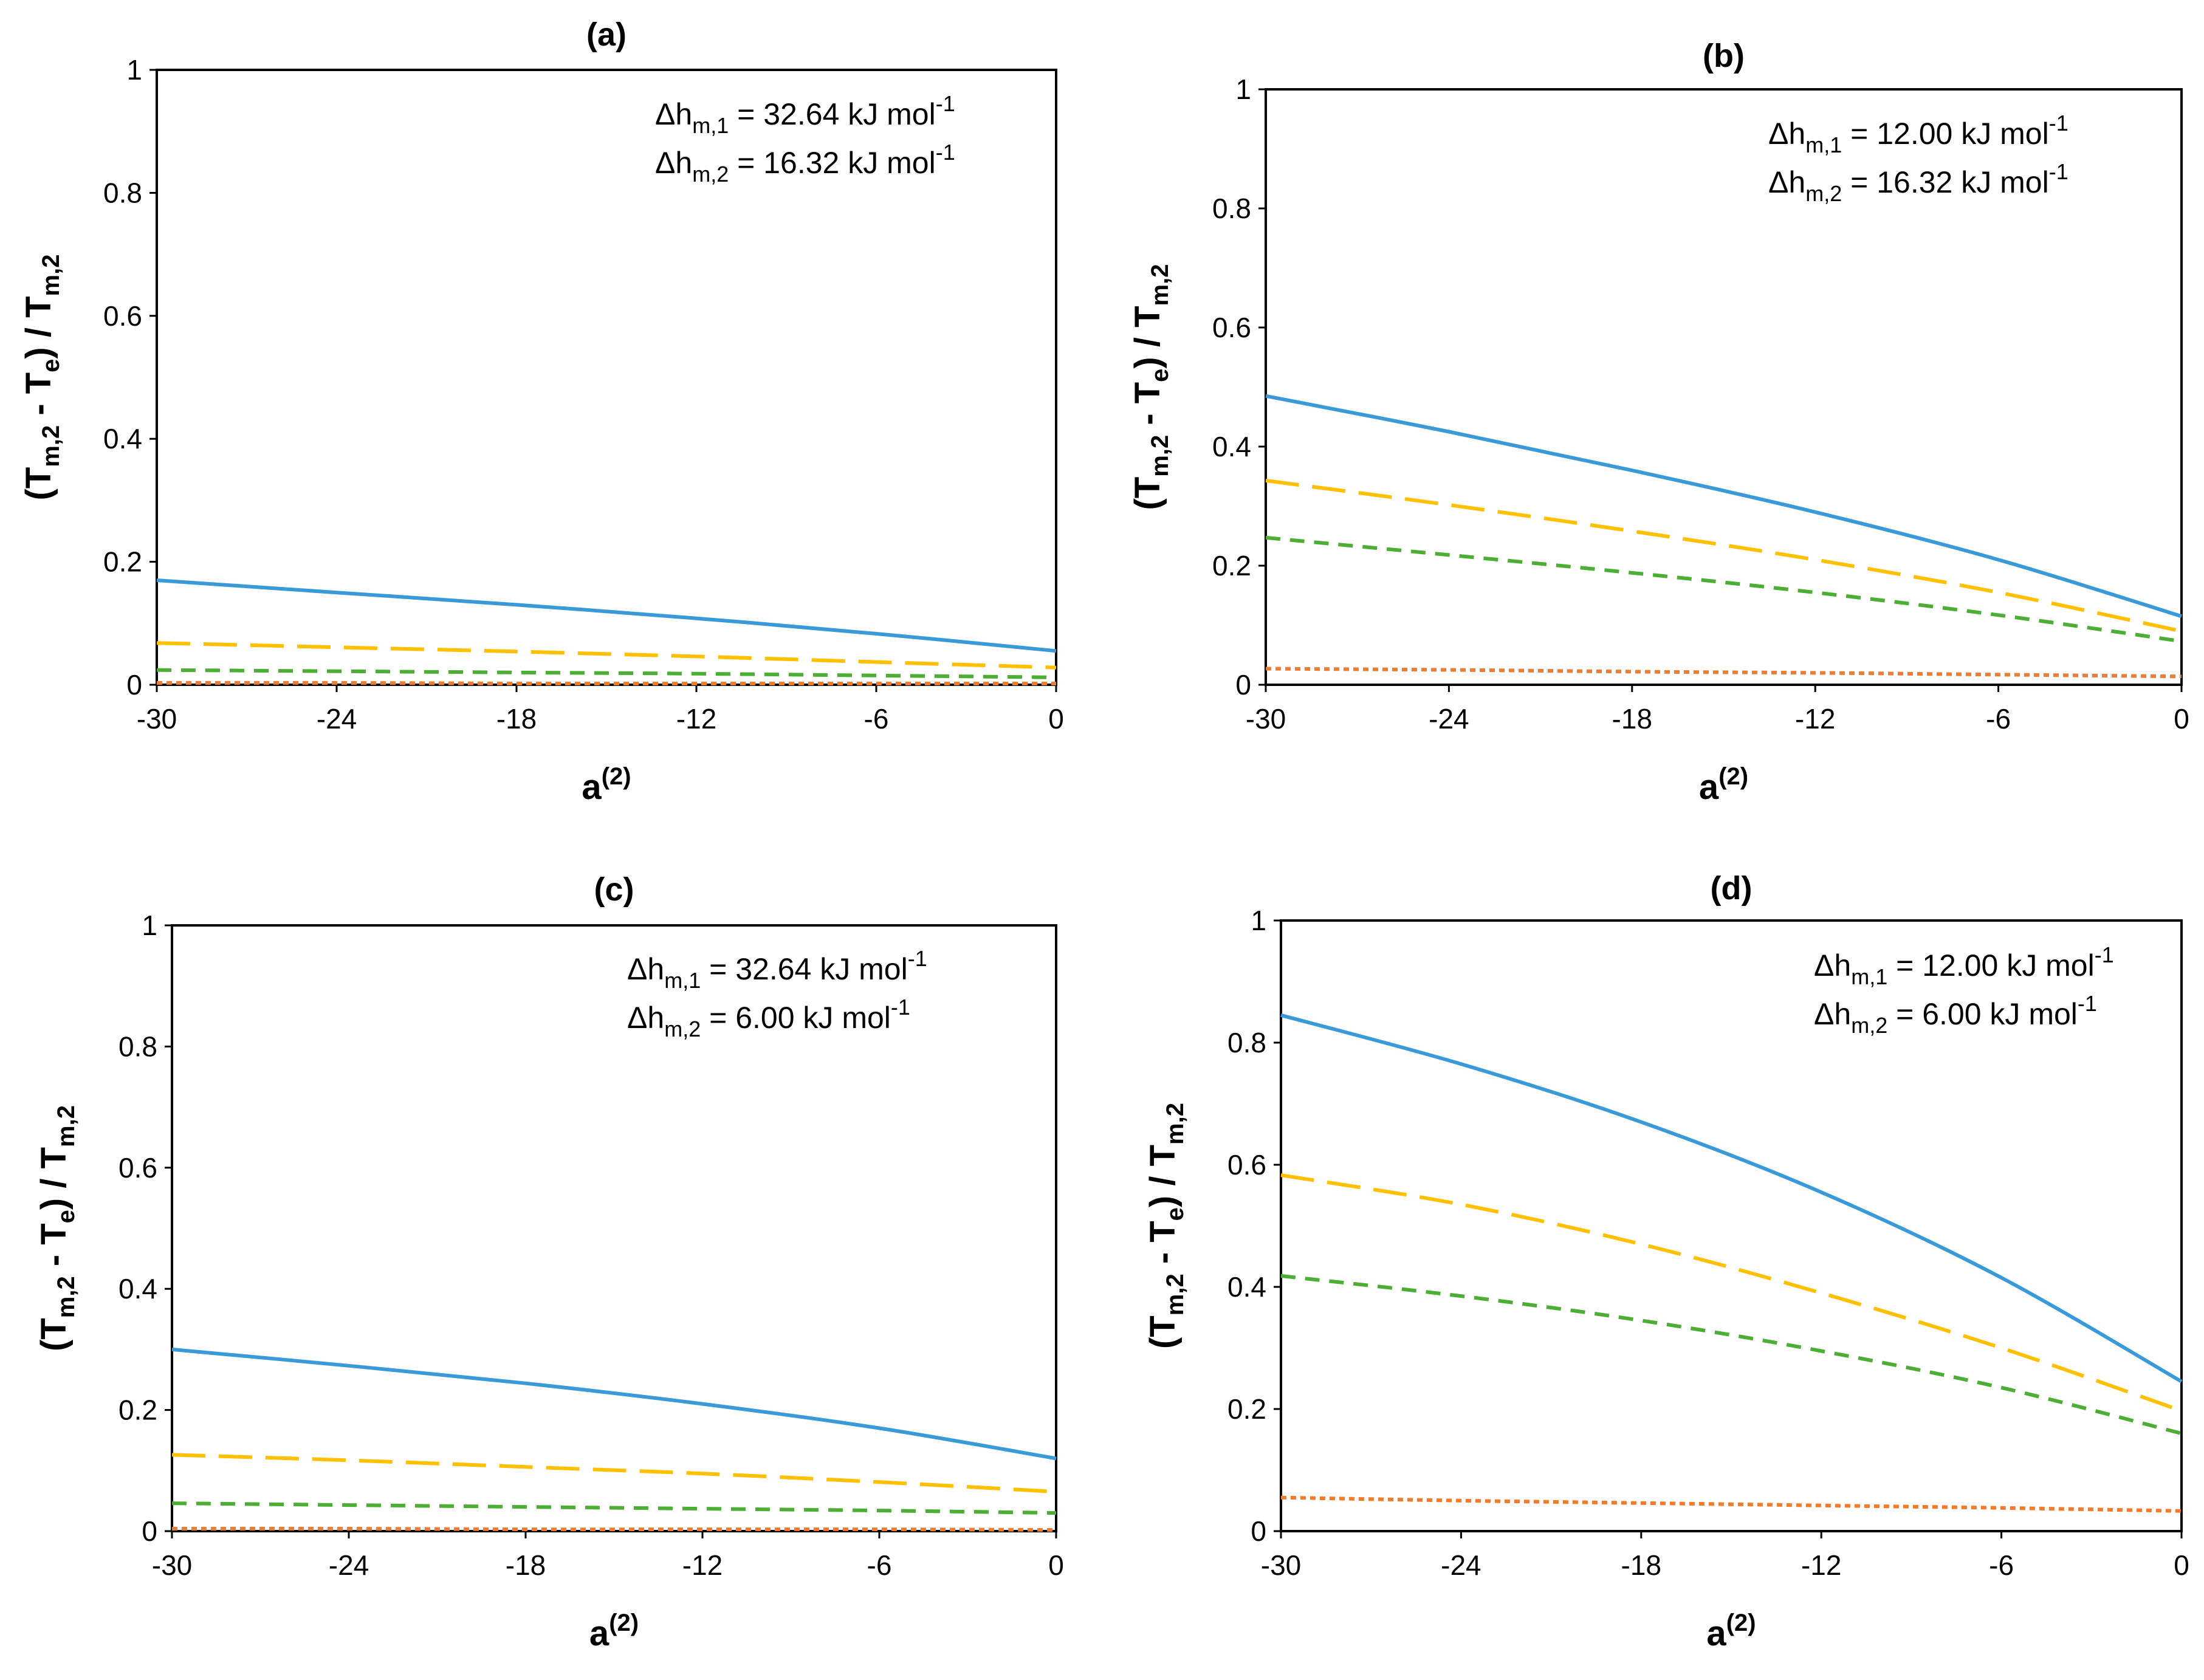 The height and width of the screenshot is (1680, 2204). Describe the element at coordinates (1231, 446) in the screenshot. I see `y-tick-label-b: 0.4` at that location.